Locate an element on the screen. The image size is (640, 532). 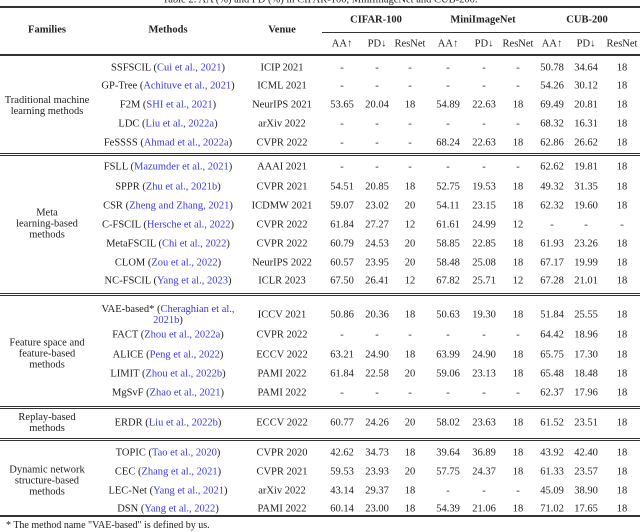
value-cell: 62.86 is located at coordinates (552, 143).